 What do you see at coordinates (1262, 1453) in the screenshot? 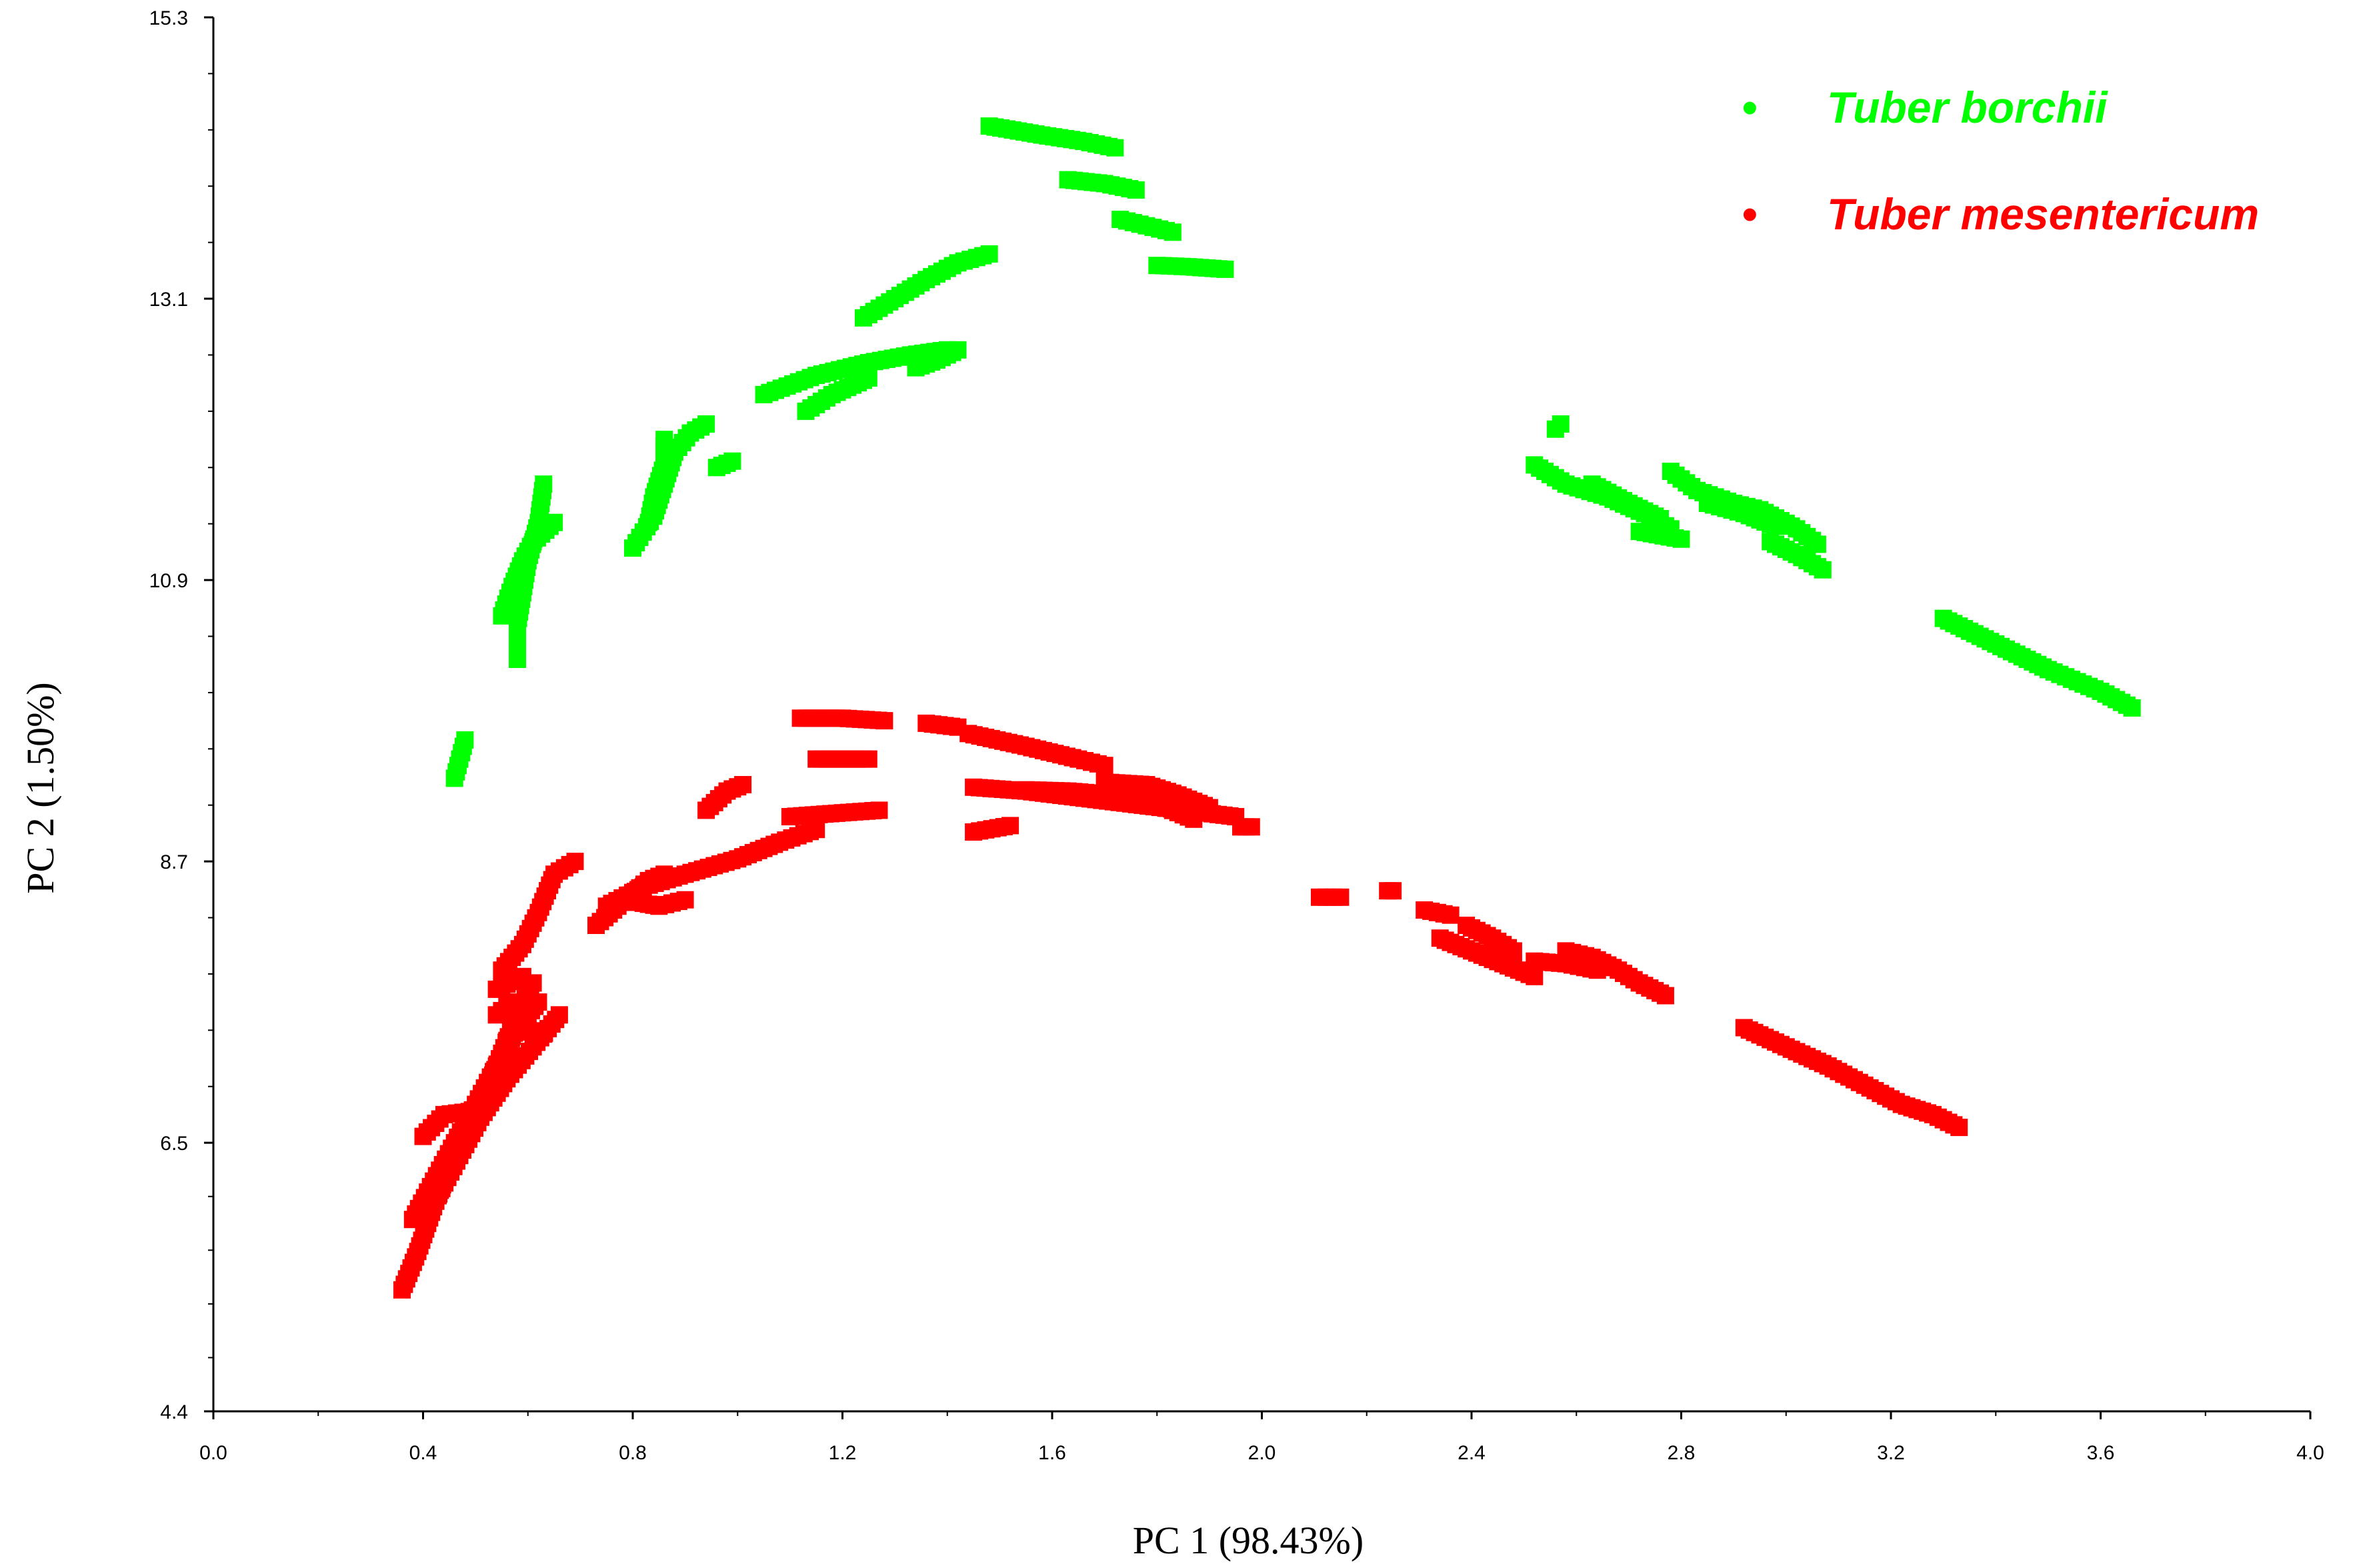
I see `x-tick-label: 2.0` at bounding box center [1262, 1453].